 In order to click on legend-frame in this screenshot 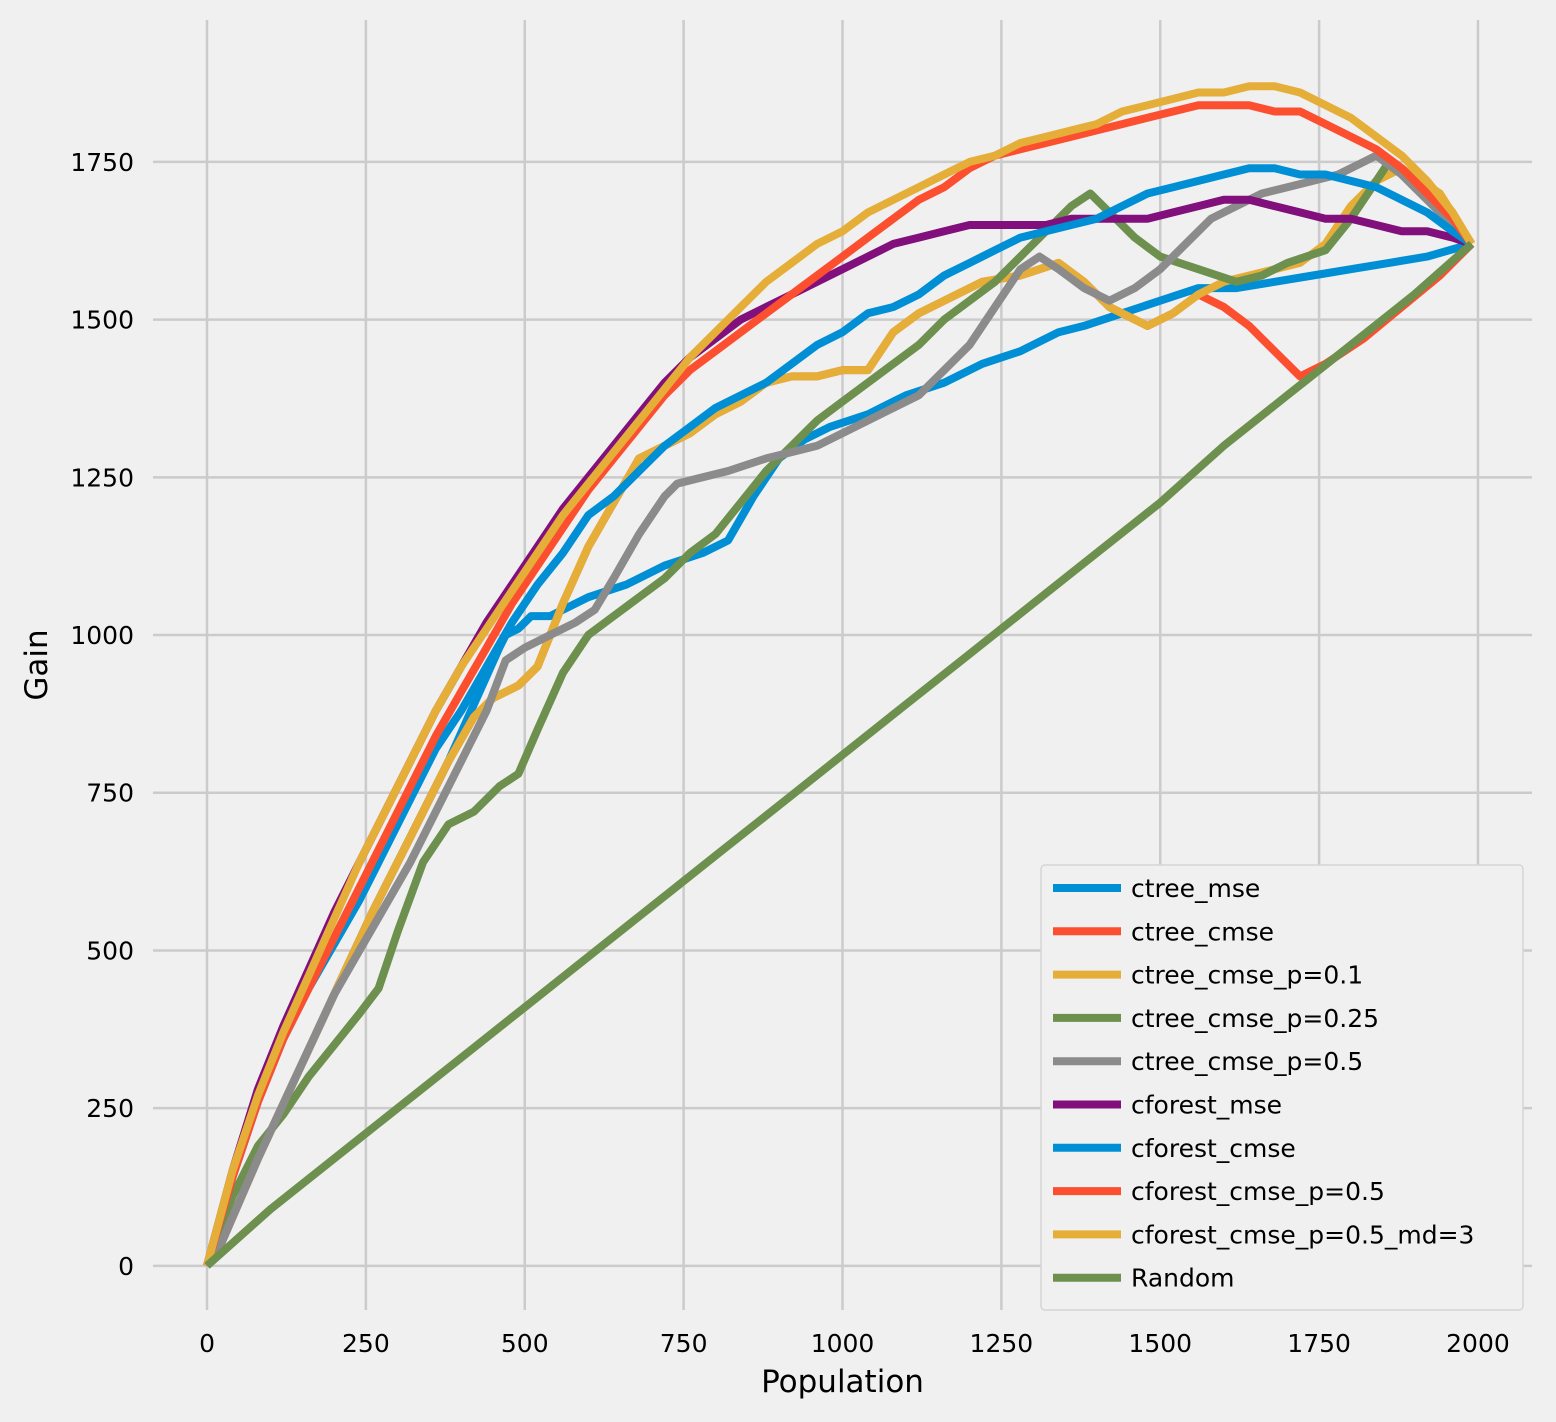, I will do `click(1282, 1087)`.